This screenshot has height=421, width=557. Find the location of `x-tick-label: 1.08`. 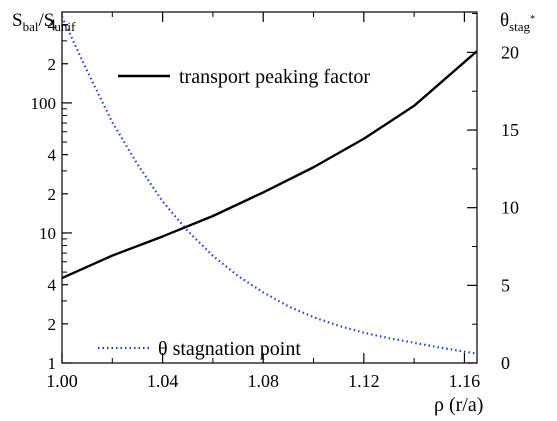

x-tick-label: 1.08 is located at coordinates (263, 381).